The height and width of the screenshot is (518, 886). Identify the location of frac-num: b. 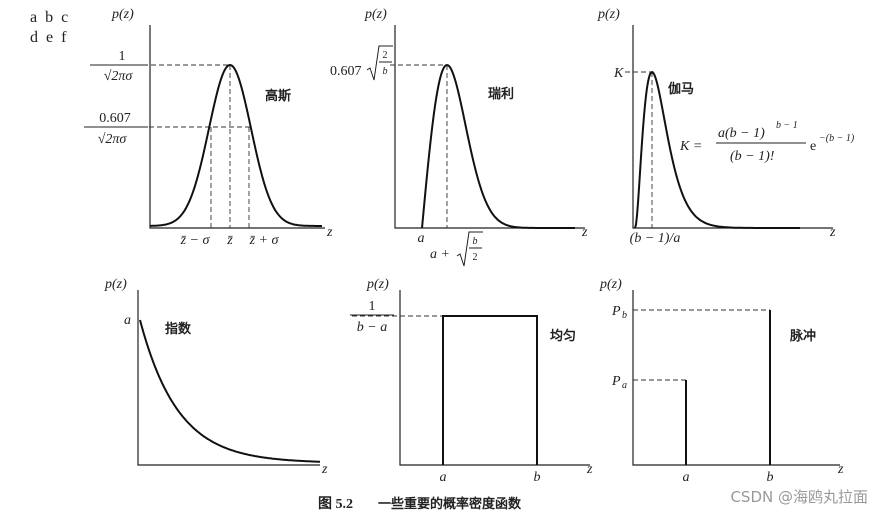
(475, 241).